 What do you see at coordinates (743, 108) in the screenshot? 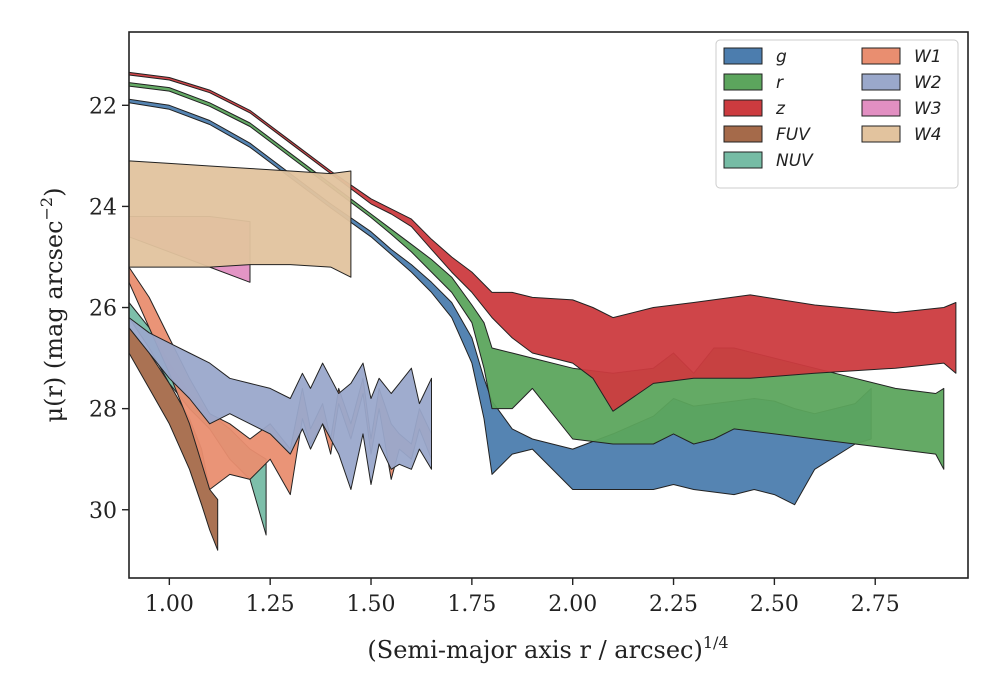
I see `legend-swatch-z` at bounding box center [743, 108].